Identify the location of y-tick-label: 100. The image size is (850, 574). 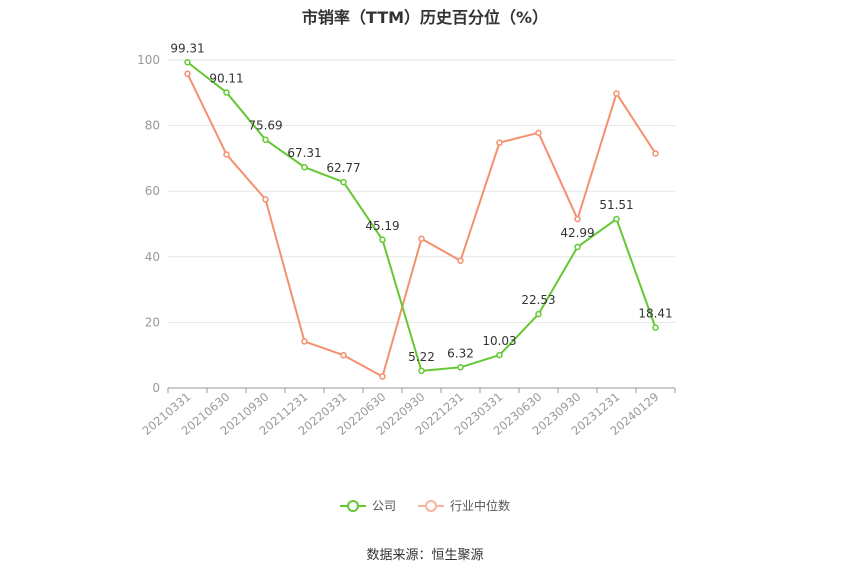
(148, 60).